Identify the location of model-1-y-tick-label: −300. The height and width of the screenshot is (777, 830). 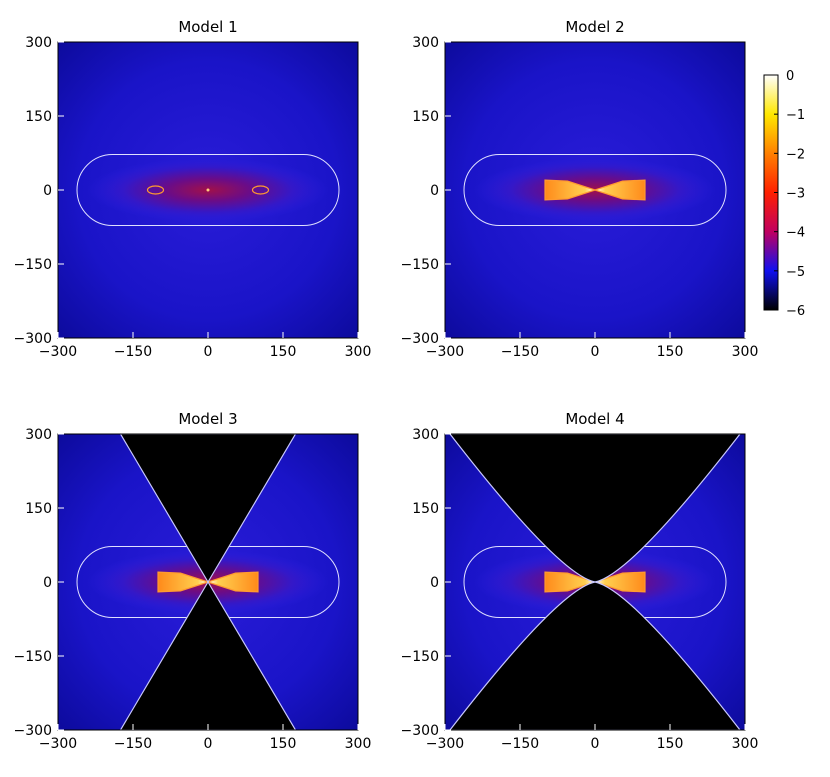
(33, 339).